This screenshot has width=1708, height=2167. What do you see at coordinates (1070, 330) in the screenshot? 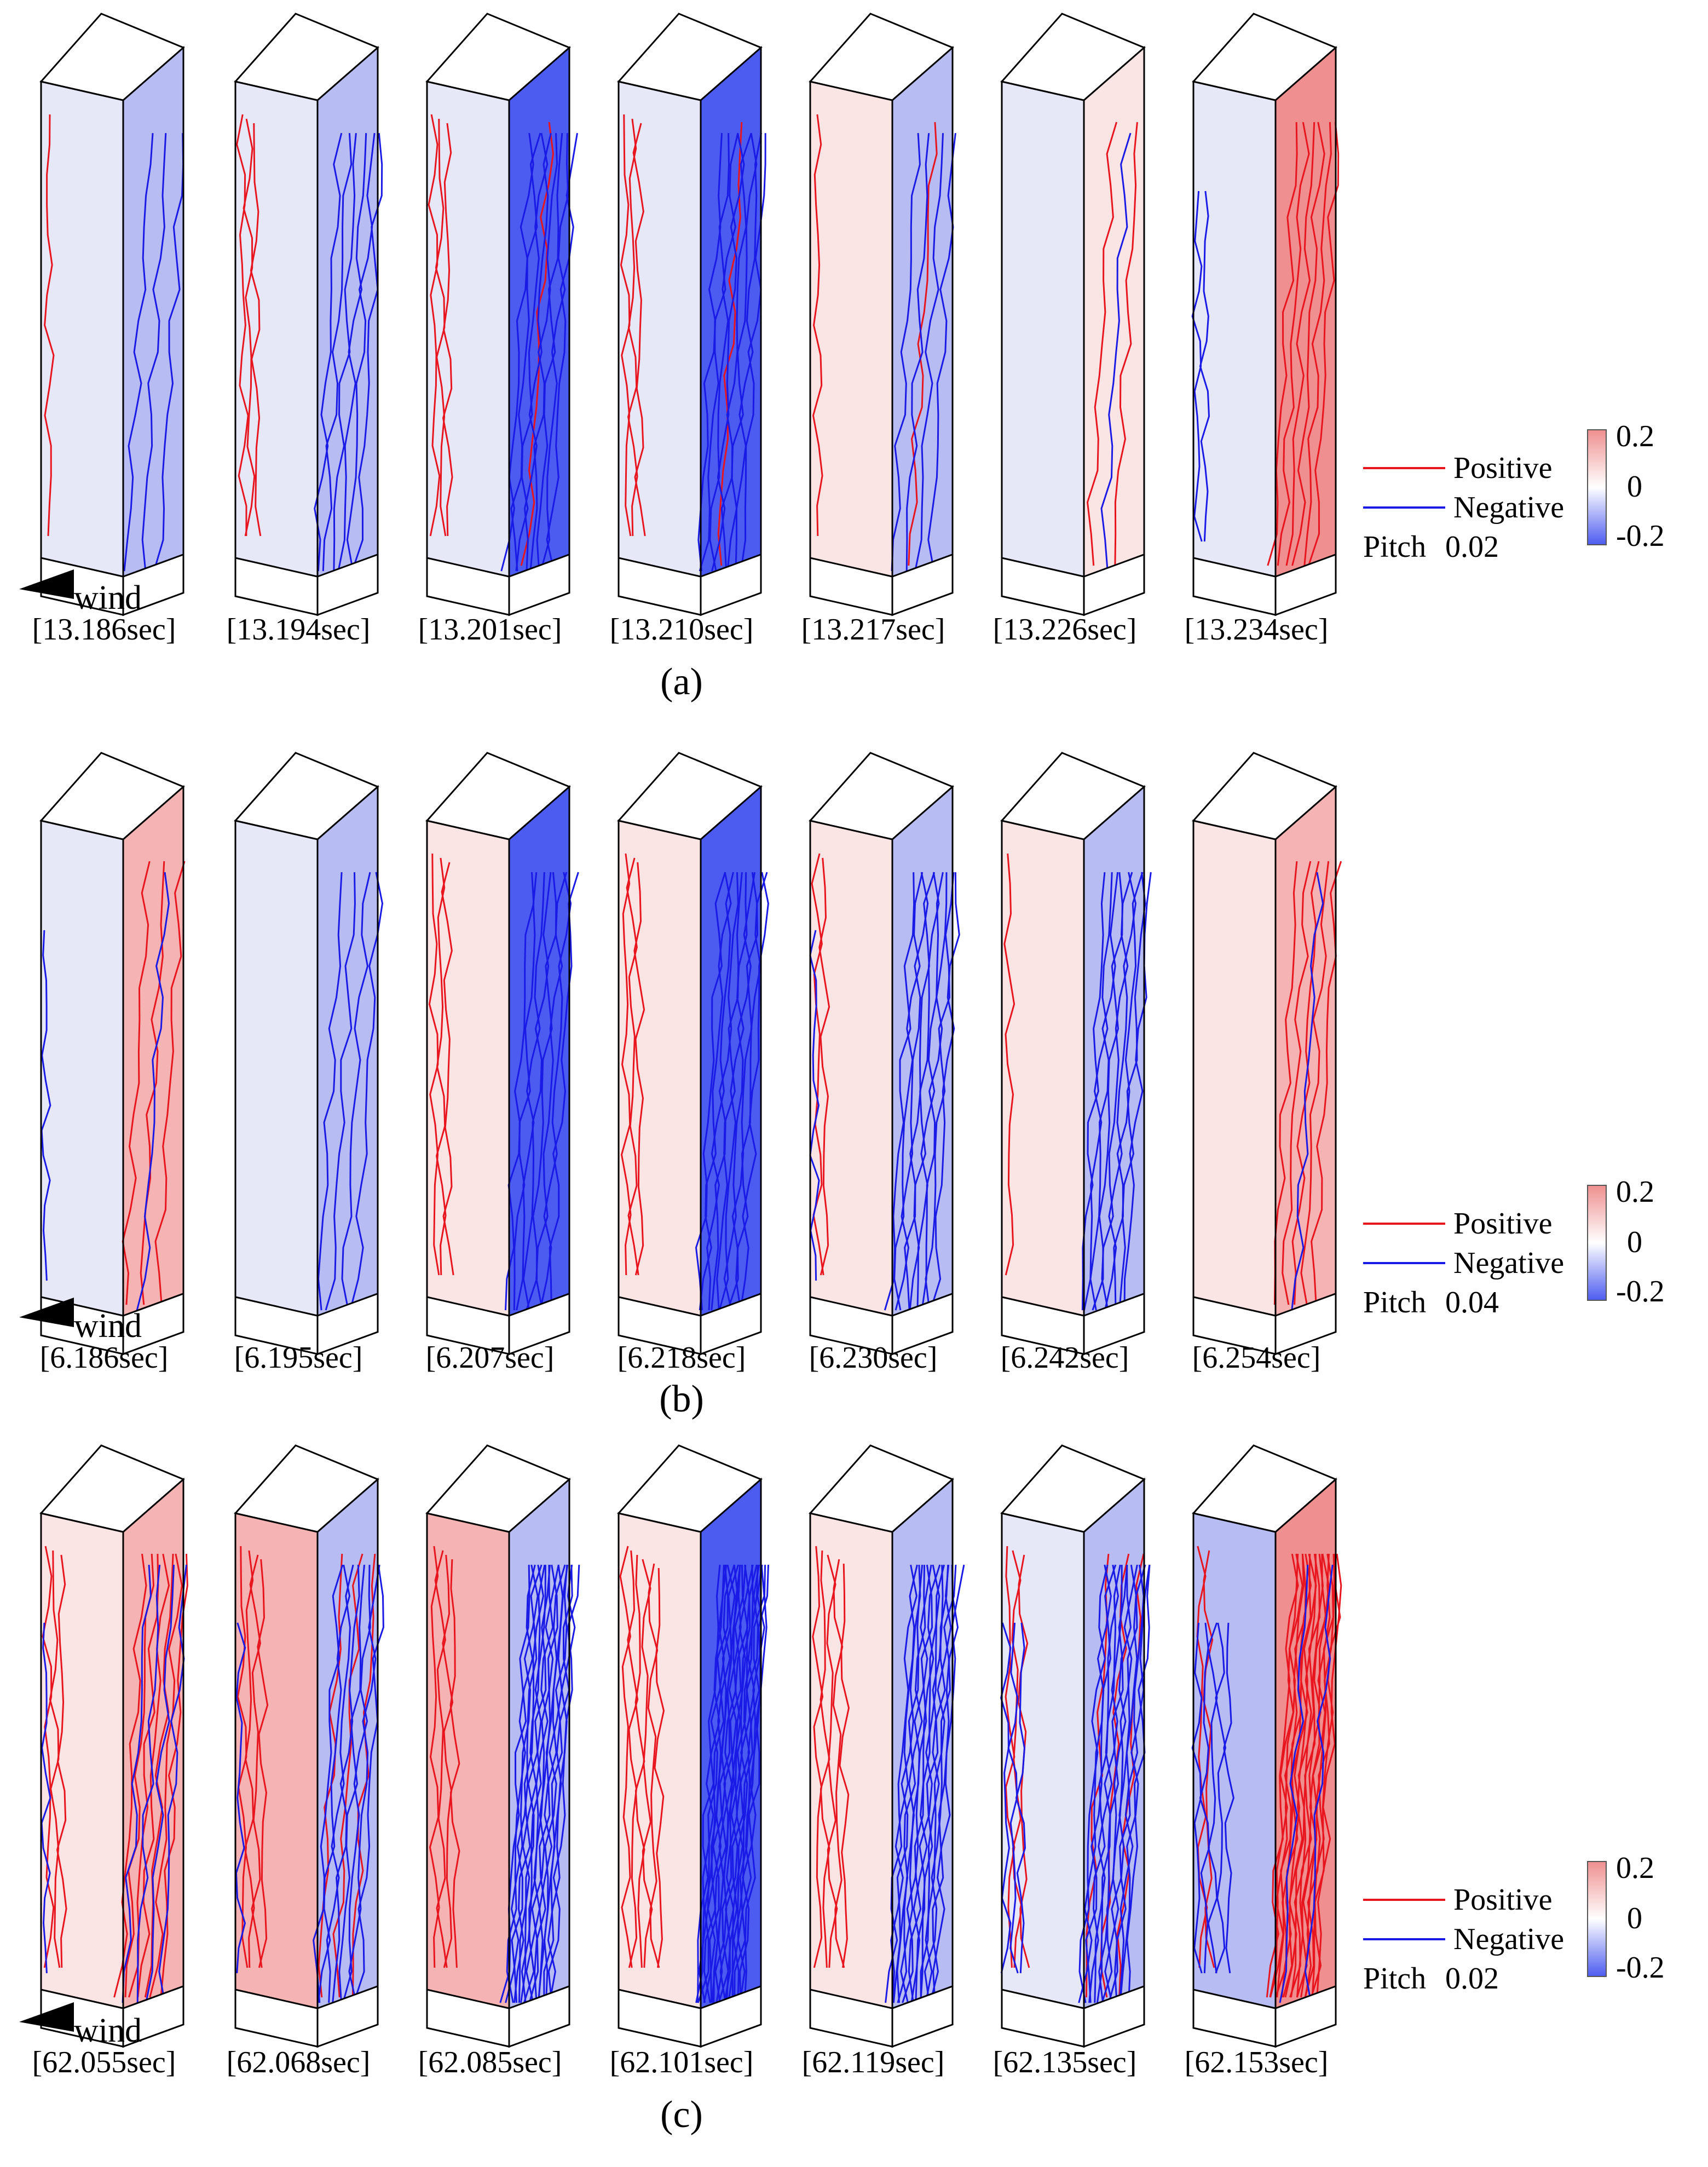
I see `frame-a-6: [13.226sec]` at bounding box center [1070, 330].